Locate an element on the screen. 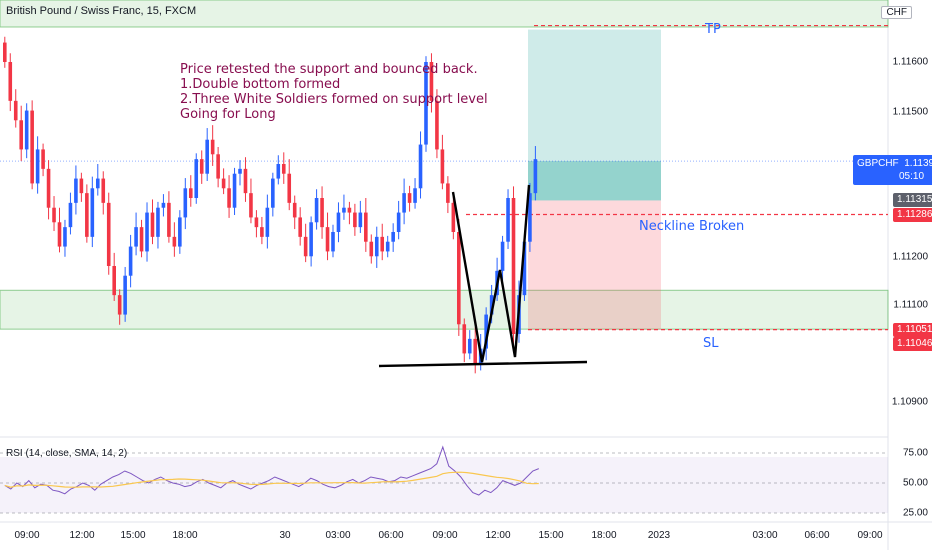  neckline-price-tag: 1.11286 is located at coordinates (912, 215).